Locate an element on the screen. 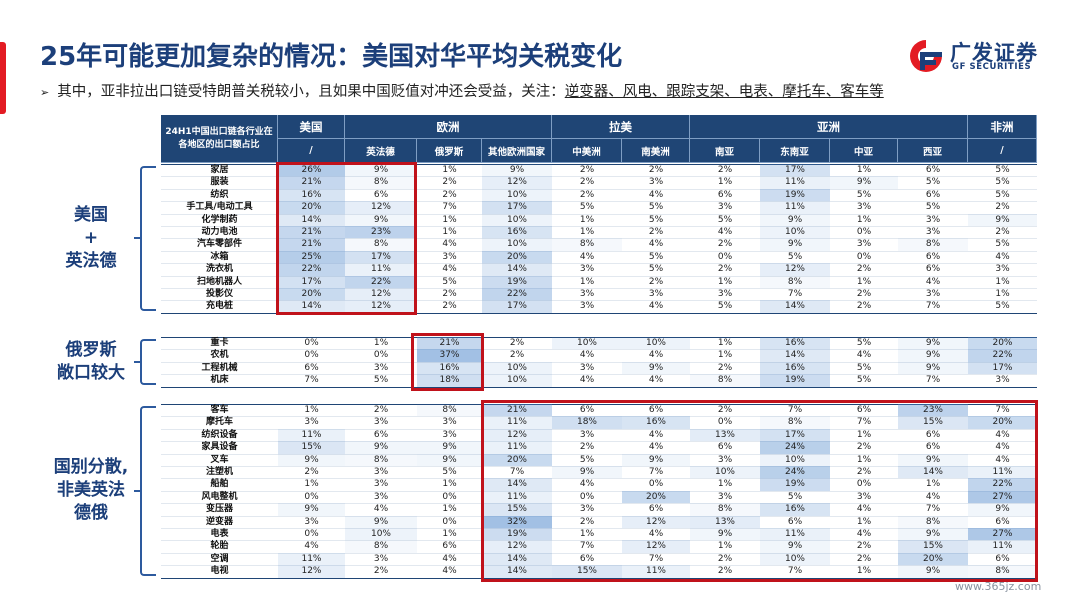  table-cell: 14% is located at coordinates (795, 306).